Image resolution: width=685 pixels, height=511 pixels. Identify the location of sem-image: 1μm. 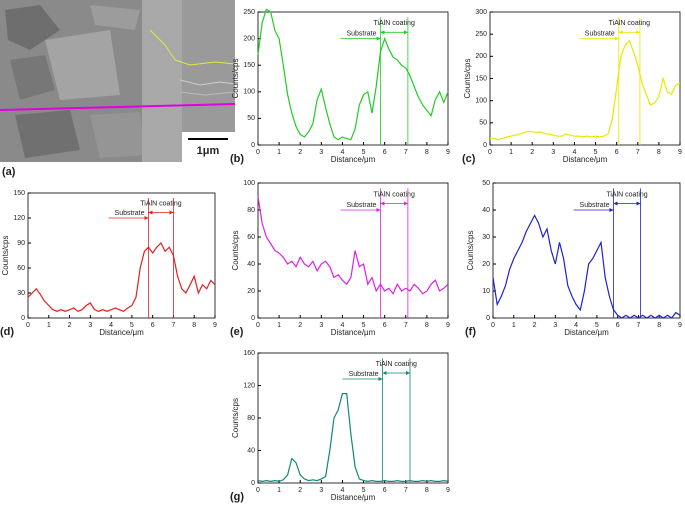
(118, 81).